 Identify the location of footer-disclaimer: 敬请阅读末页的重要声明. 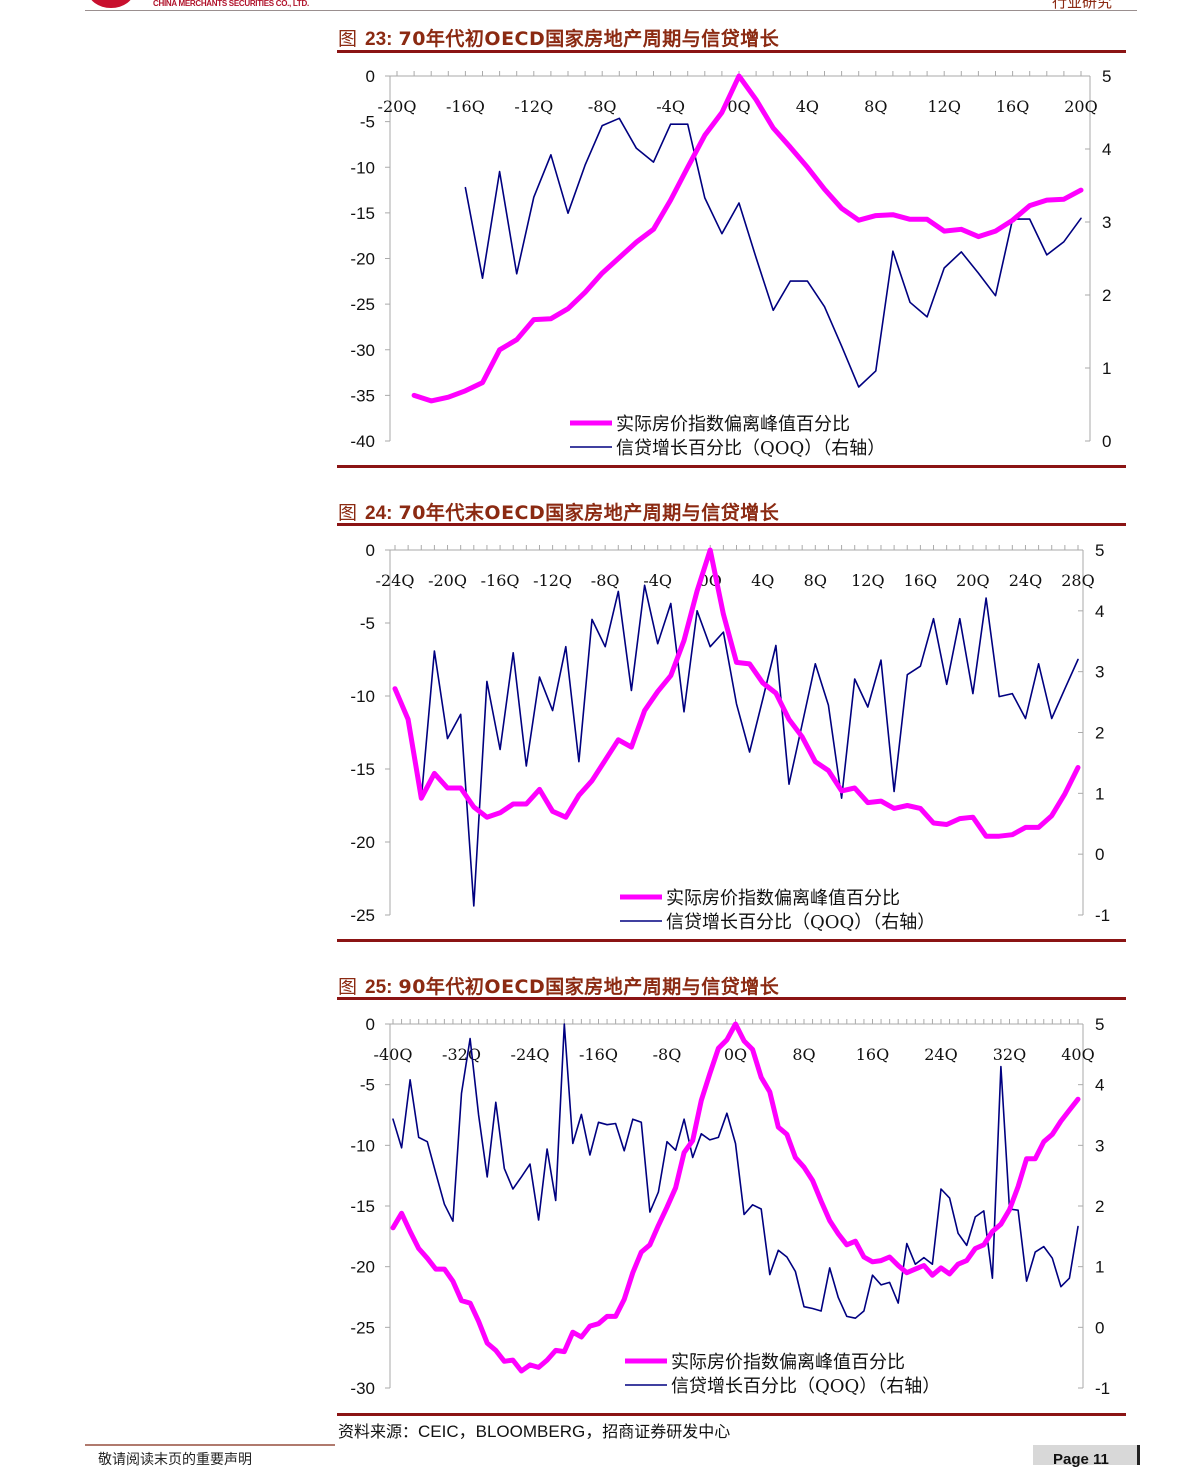
(175, 1459).